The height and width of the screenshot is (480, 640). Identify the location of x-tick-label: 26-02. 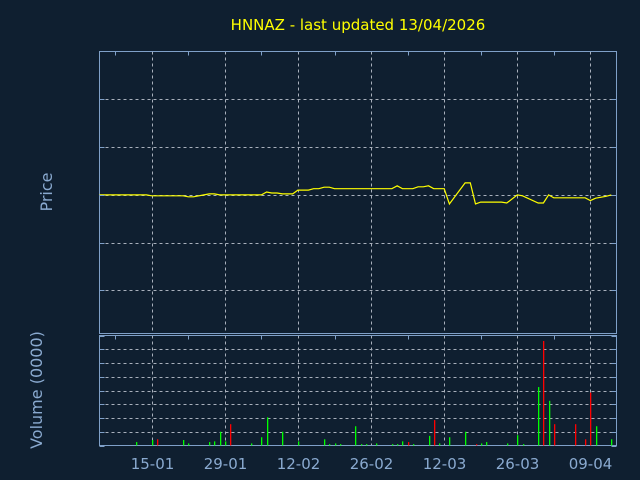
(372, 464).